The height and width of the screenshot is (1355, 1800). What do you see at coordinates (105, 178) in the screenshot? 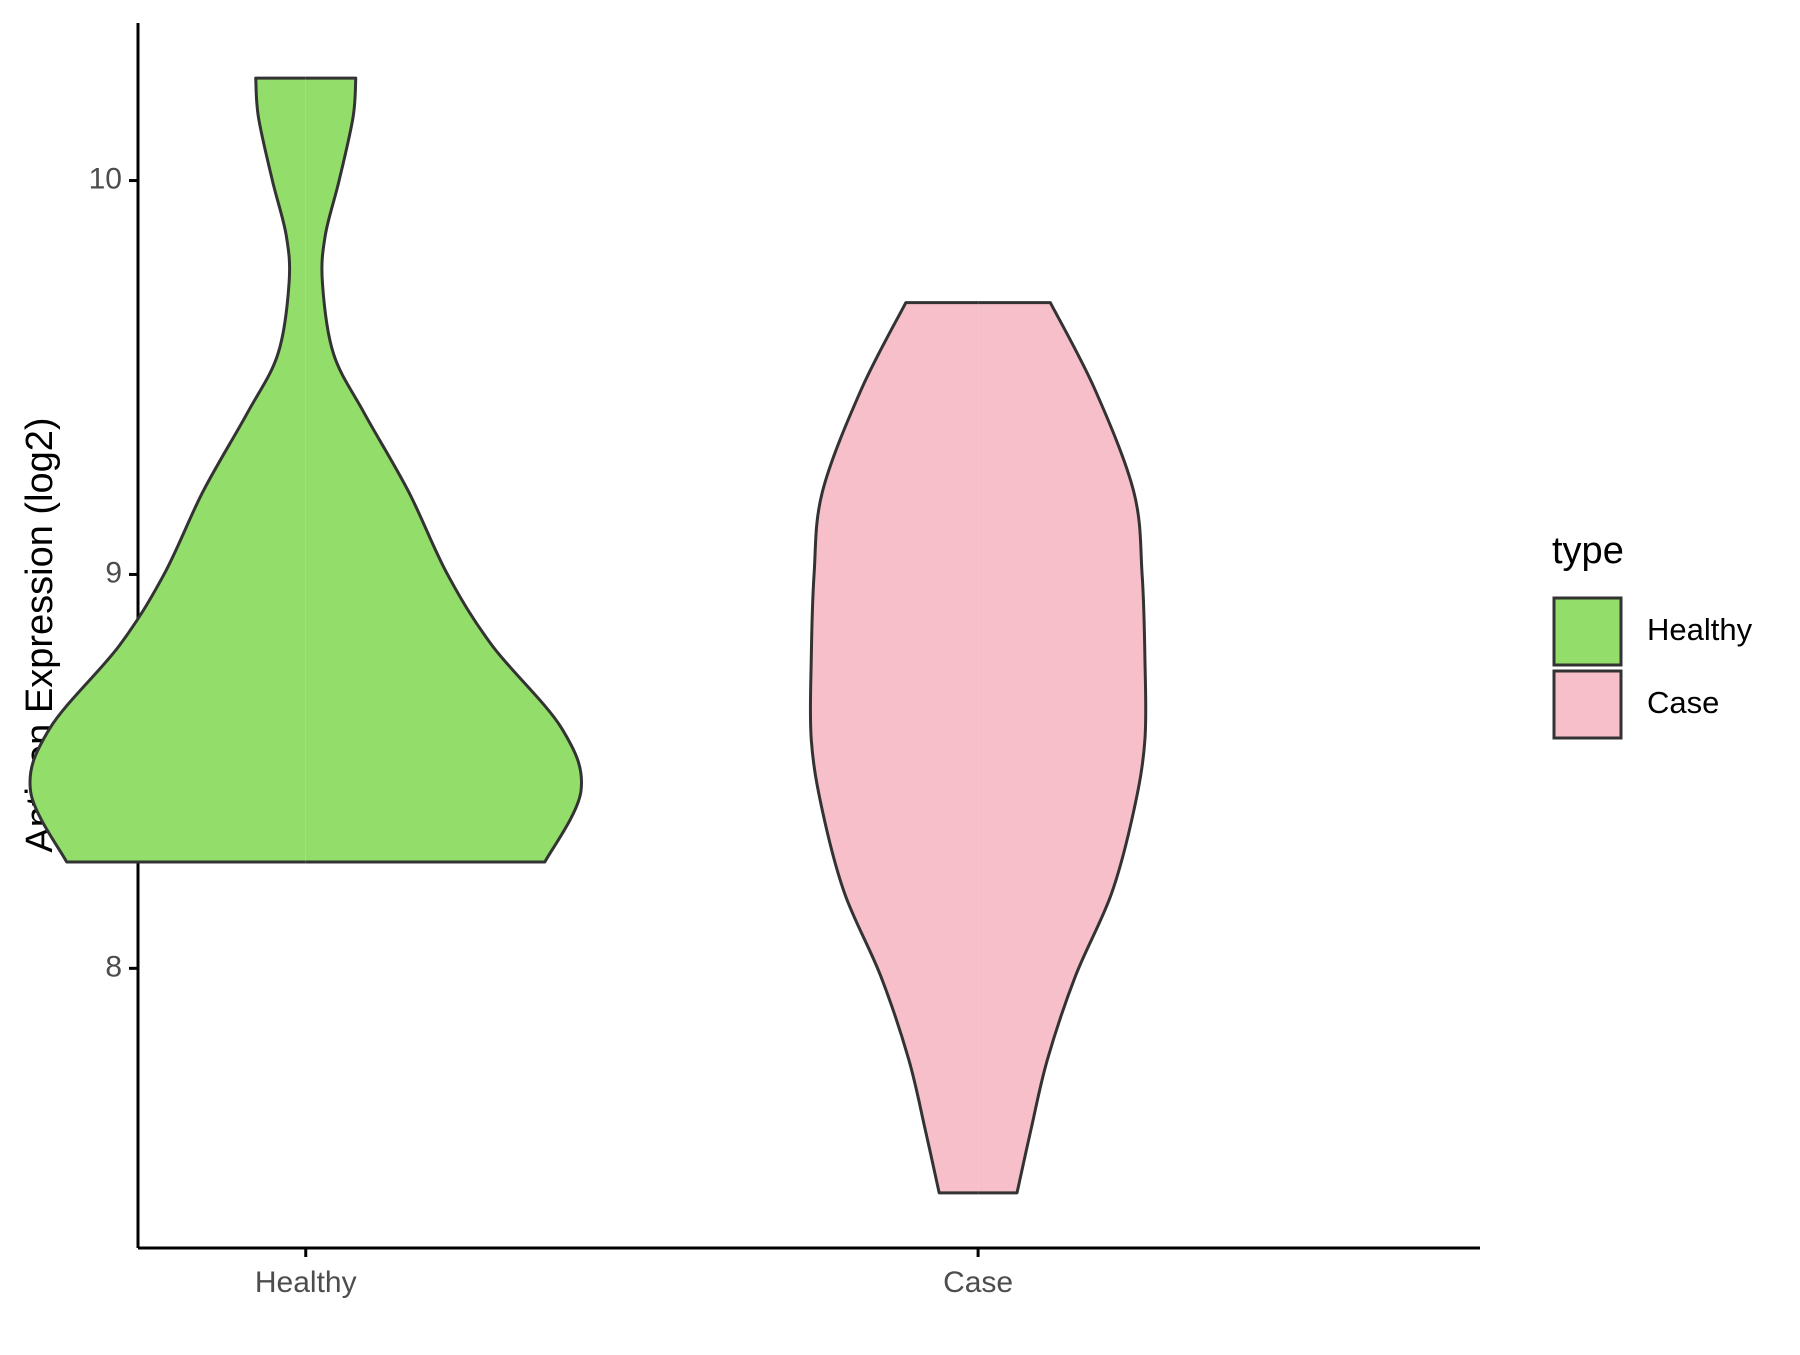
I see `y-tick-label: 10` at bounding box center [105, 178].